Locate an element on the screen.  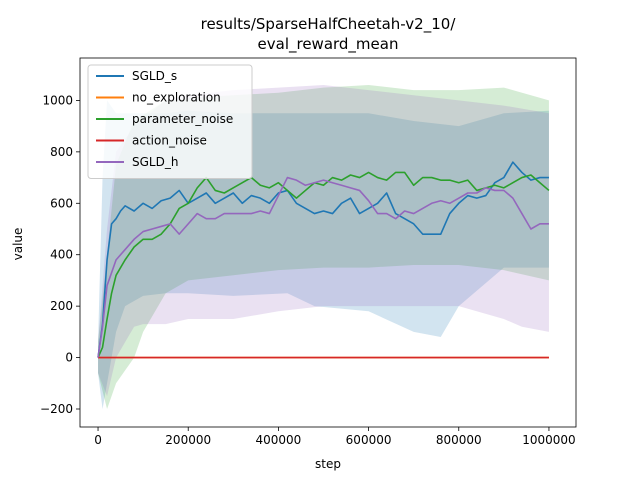
legend-label-SGLD_s: SGLD_s is located at coordinates (154, 76).